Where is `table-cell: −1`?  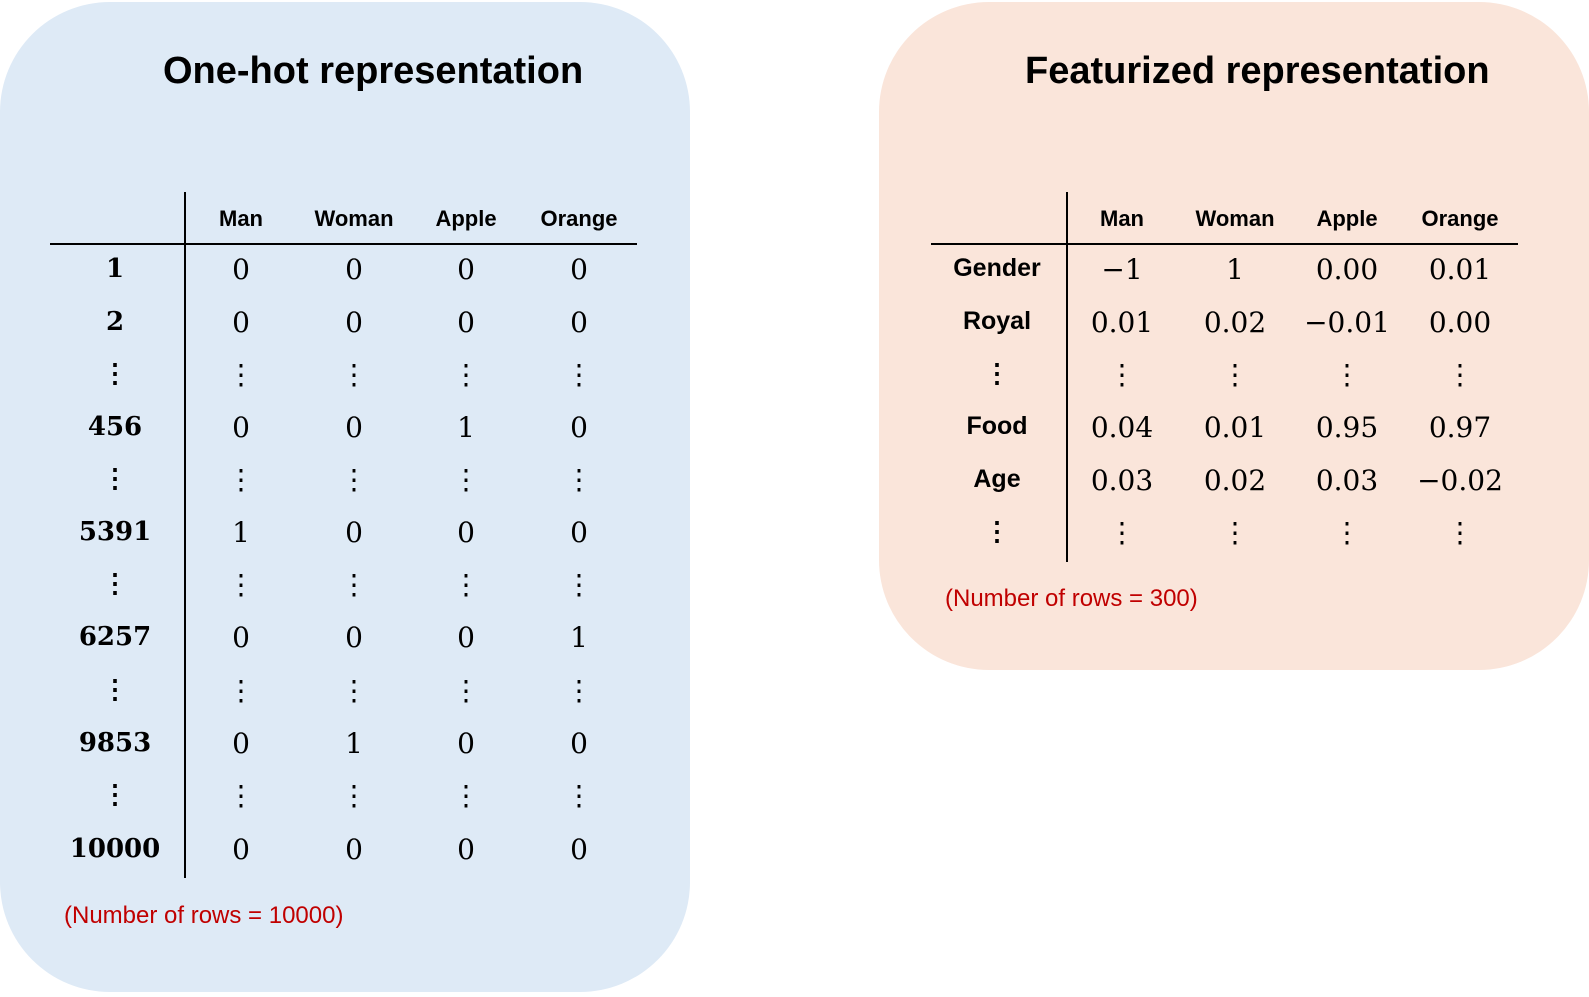 table-cell: −1 is located at coordinates (1122, 269).